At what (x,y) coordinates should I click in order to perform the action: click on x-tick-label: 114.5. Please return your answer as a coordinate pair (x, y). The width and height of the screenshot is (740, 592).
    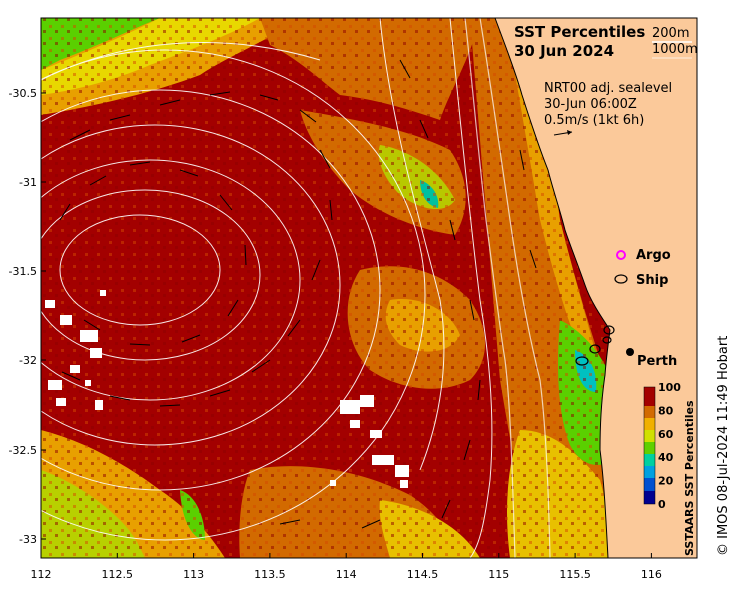
    Looking at the image, I should click on (423, 574).